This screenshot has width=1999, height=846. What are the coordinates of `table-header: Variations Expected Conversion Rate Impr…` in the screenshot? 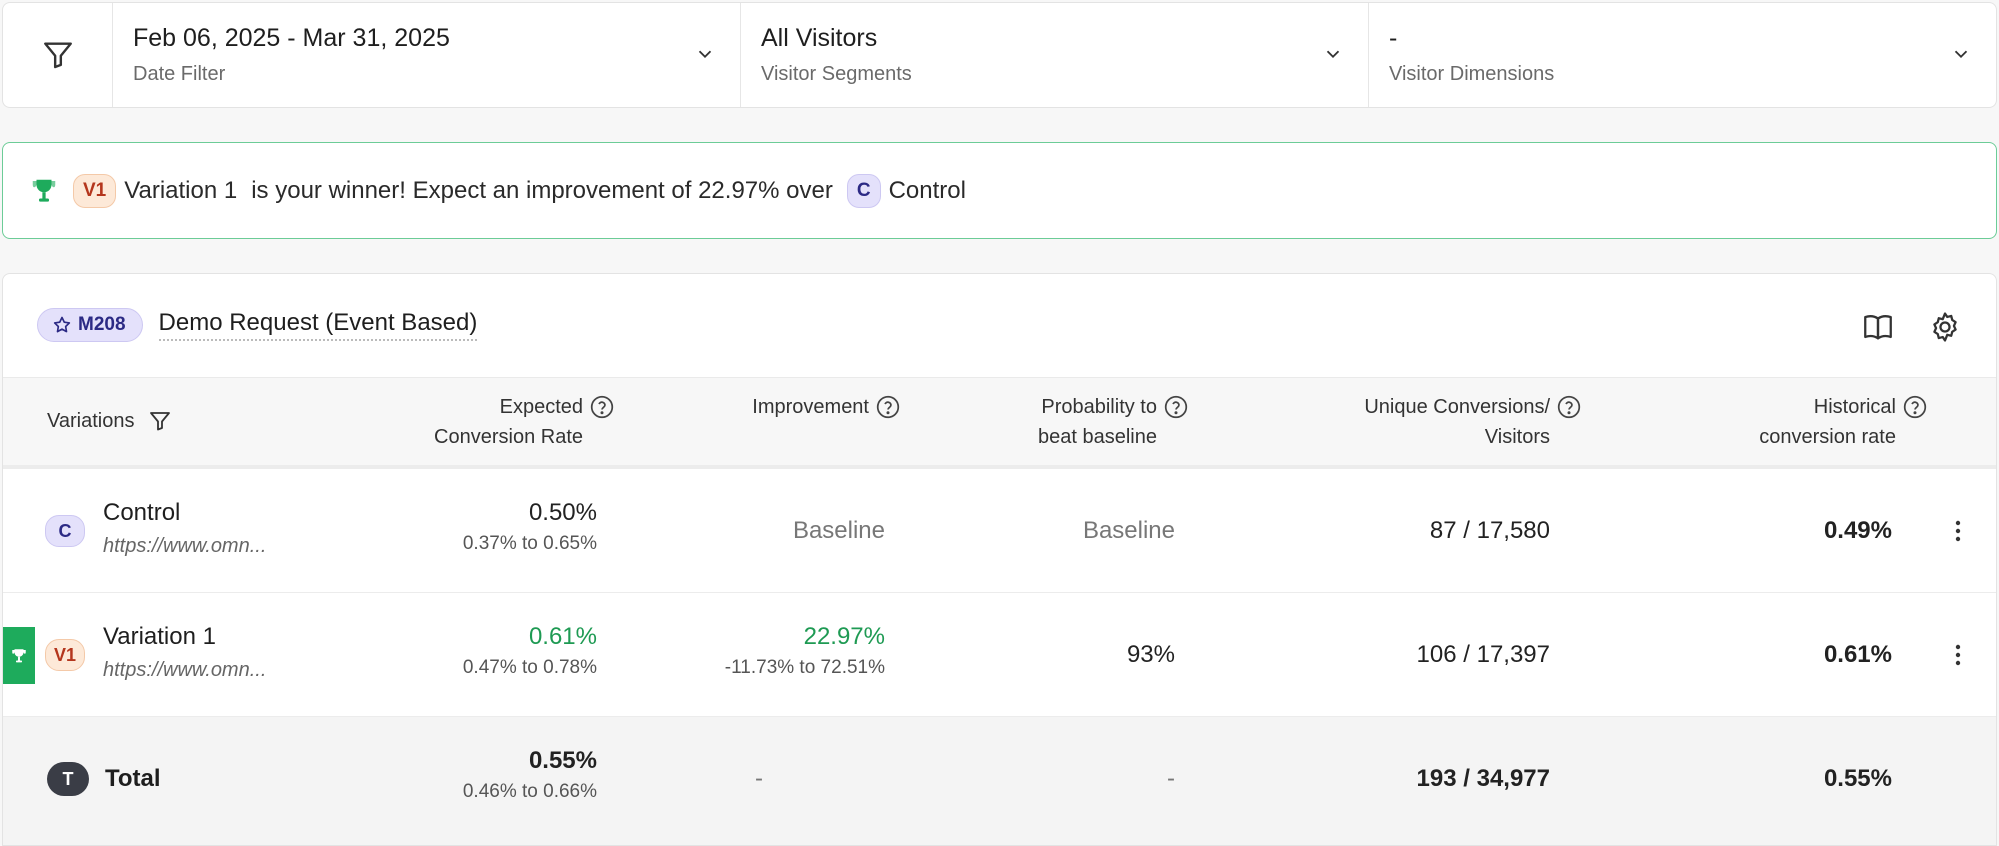 It's located at (999, 423).